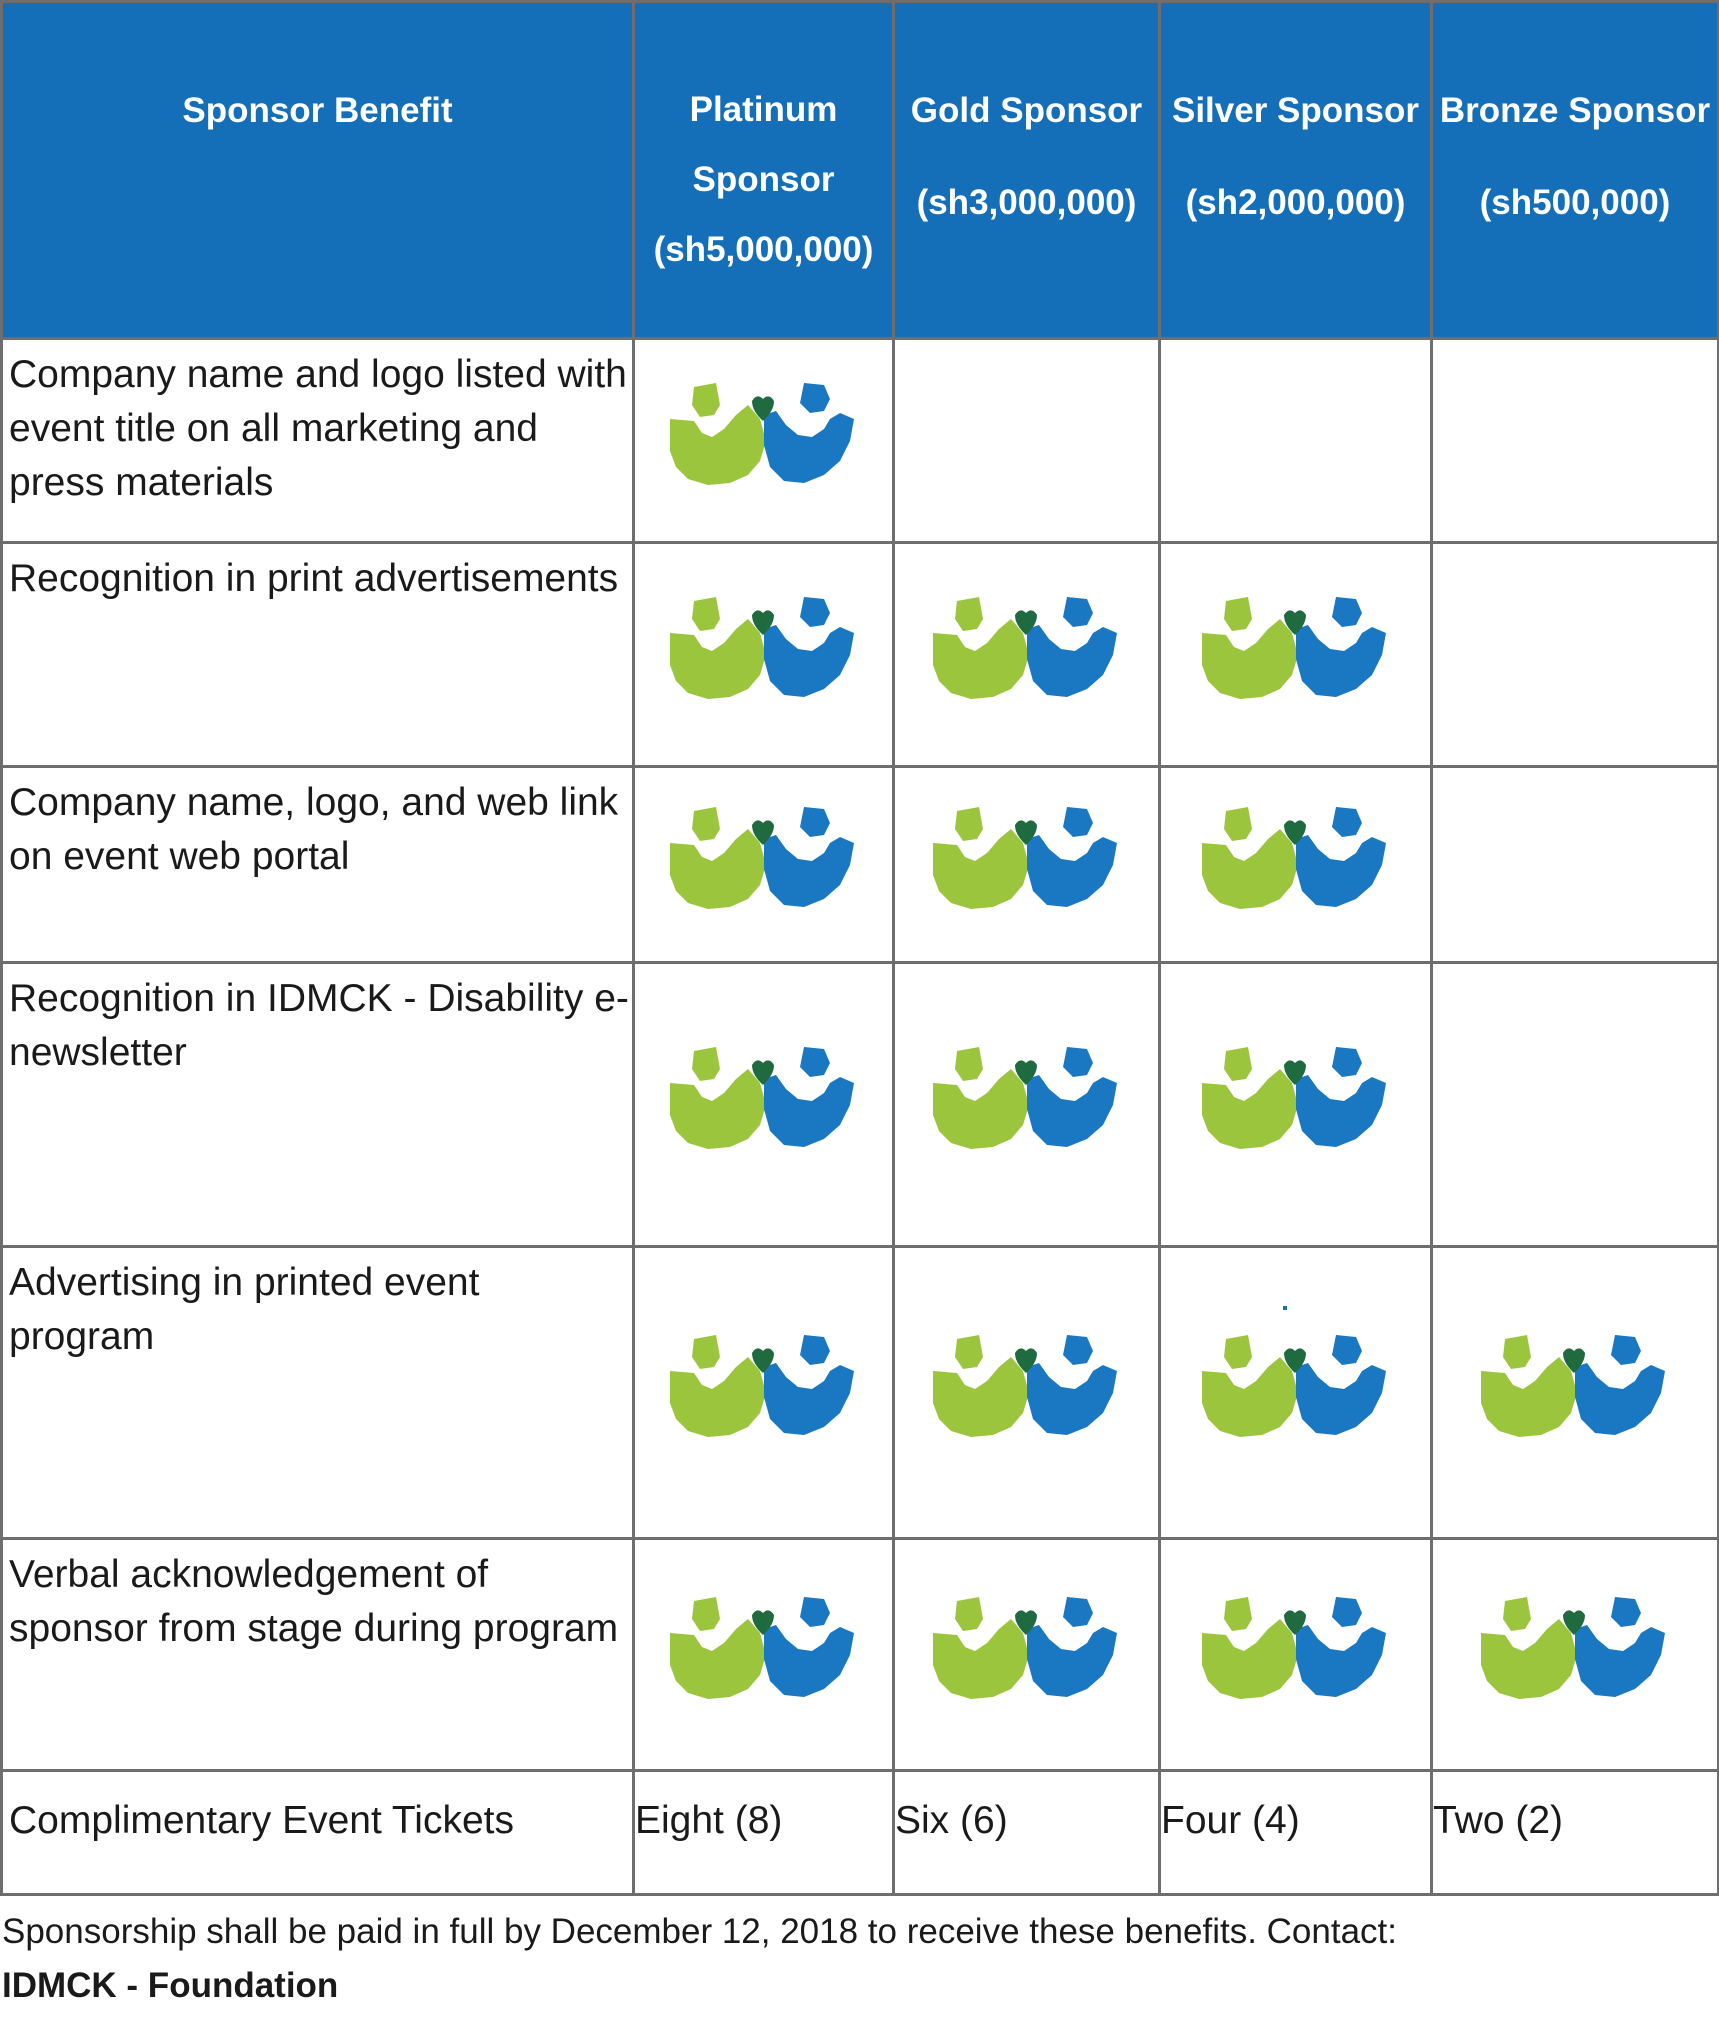 This screenshot has width=1719, height=2017. Describe the element at coordinates (763, 179) in the screenshot. I see `platinum-tier-name-line2: Sponsor` at that location.